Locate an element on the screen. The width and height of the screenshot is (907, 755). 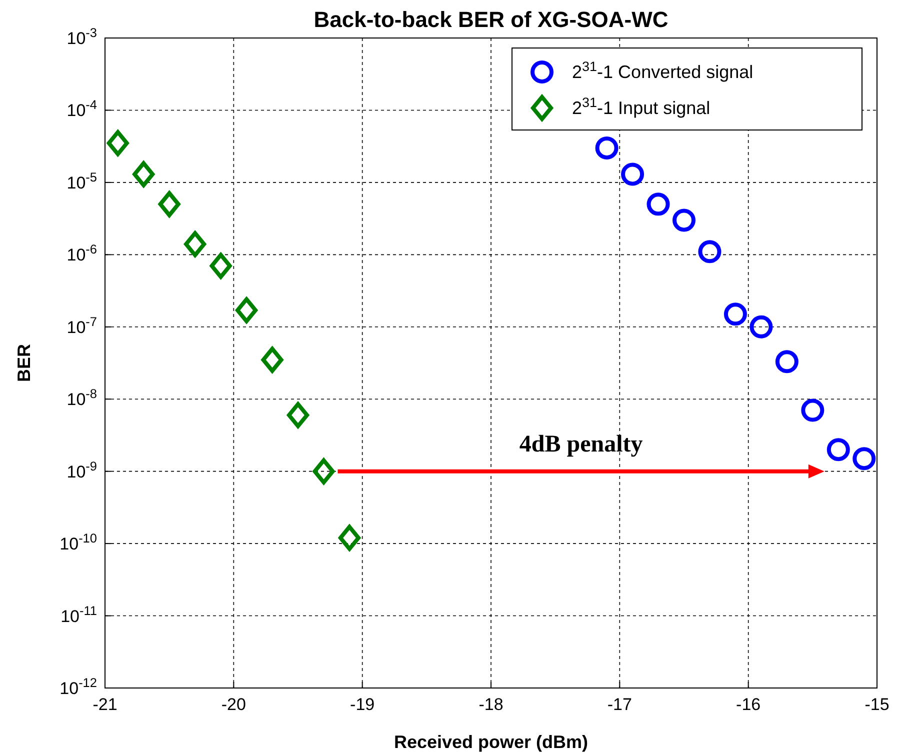
legend-label: 2$^{31}$-1 Input signal is located at coordinates (641, 106).